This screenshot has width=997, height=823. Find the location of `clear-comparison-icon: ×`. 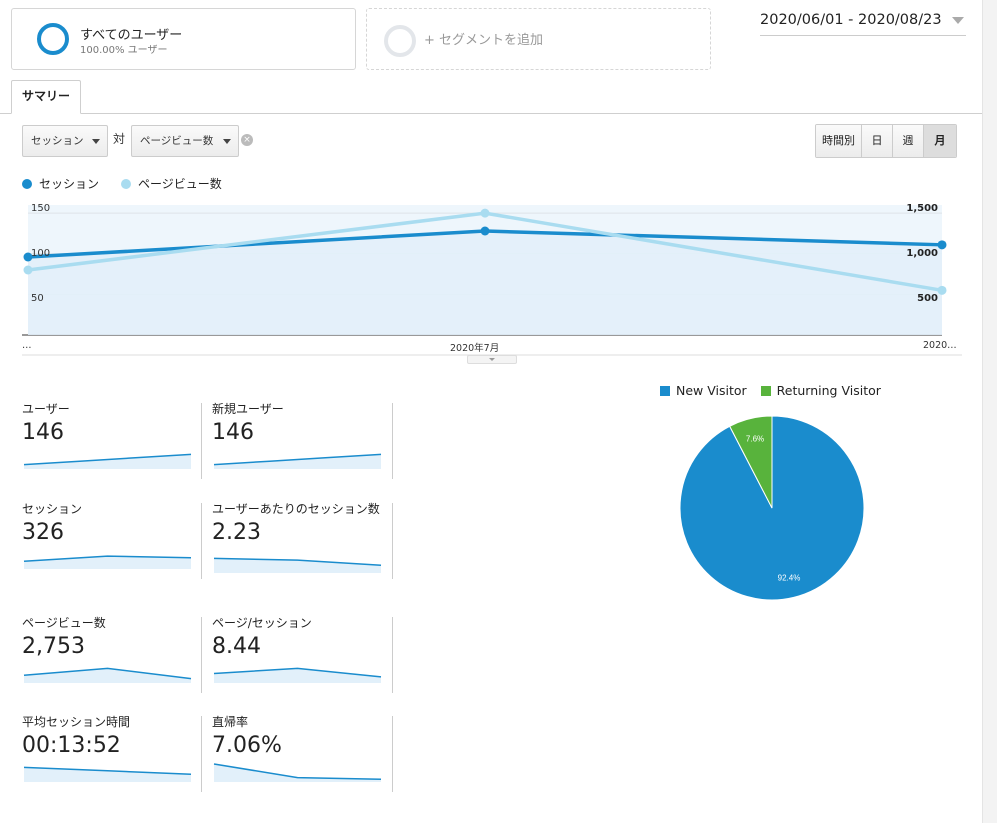

clear-comparison-icon: × is located at coordinates (247, 140).